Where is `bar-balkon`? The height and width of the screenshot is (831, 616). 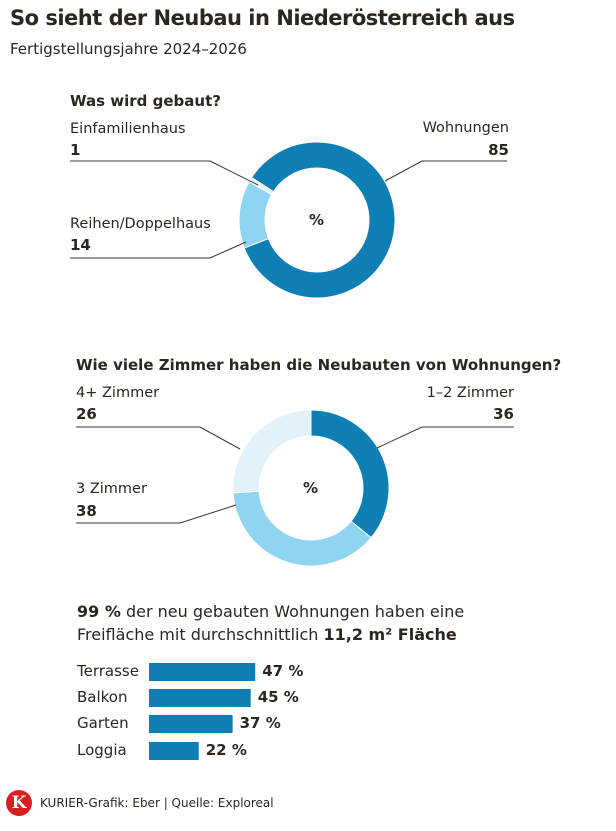
bar-balkon is located at coordinates (200, 698).